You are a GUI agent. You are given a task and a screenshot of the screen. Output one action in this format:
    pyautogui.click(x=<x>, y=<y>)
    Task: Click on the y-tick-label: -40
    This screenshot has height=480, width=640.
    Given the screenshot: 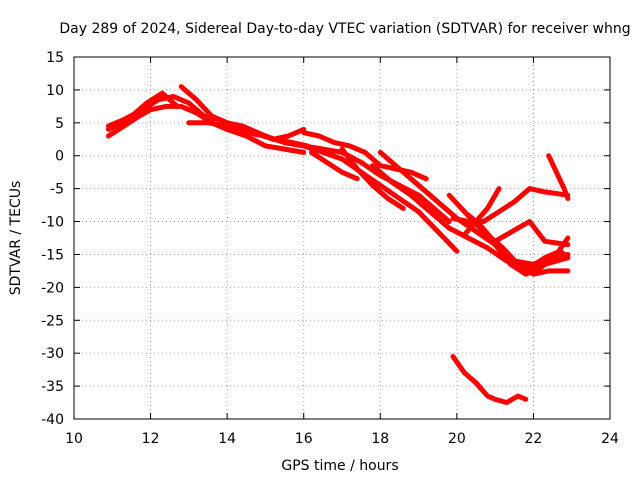 What is the action you would take?
    pyautogui.click(x=52, y=420)
    